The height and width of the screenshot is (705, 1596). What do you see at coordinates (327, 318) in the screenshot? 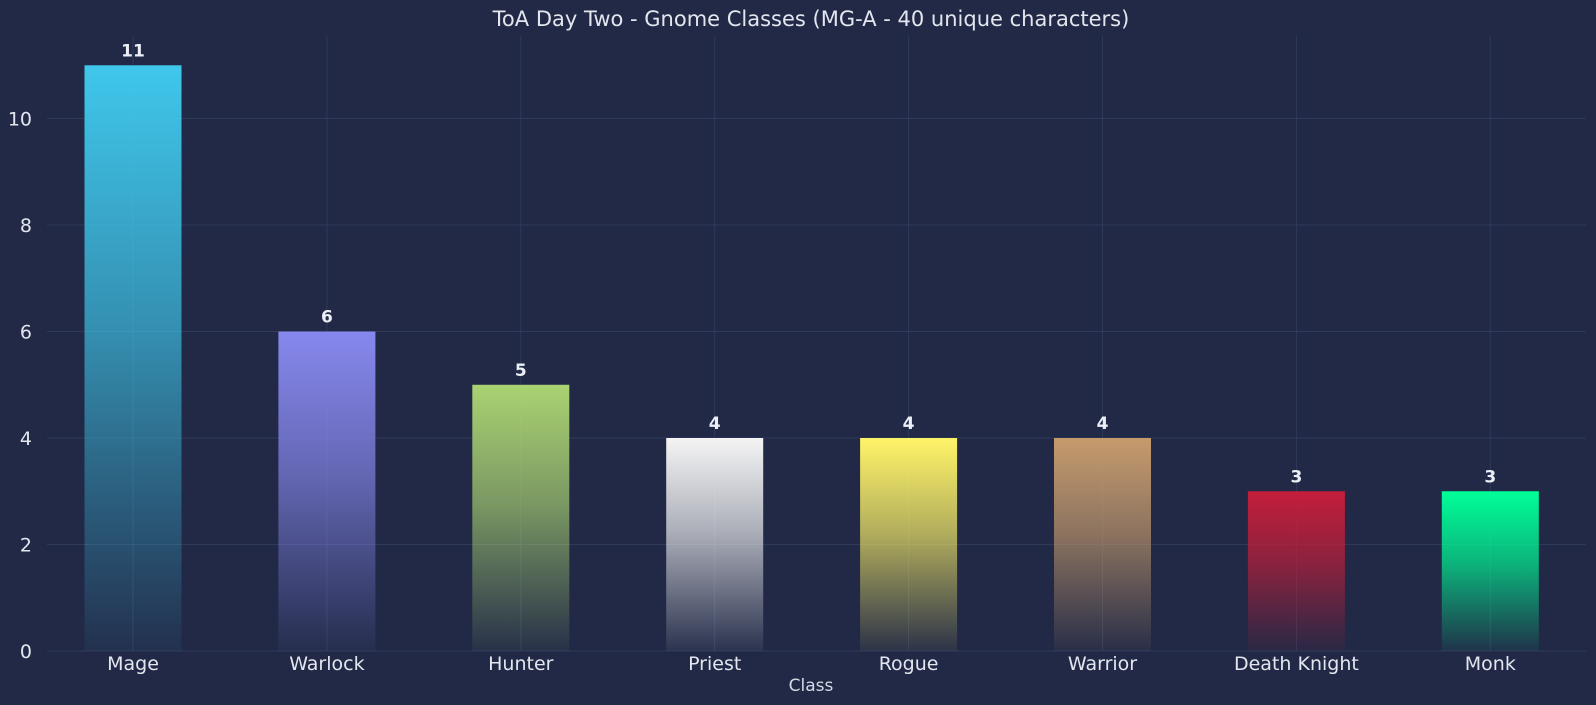
I see `bar-value-label: 6` at bounding box center [327, 318].